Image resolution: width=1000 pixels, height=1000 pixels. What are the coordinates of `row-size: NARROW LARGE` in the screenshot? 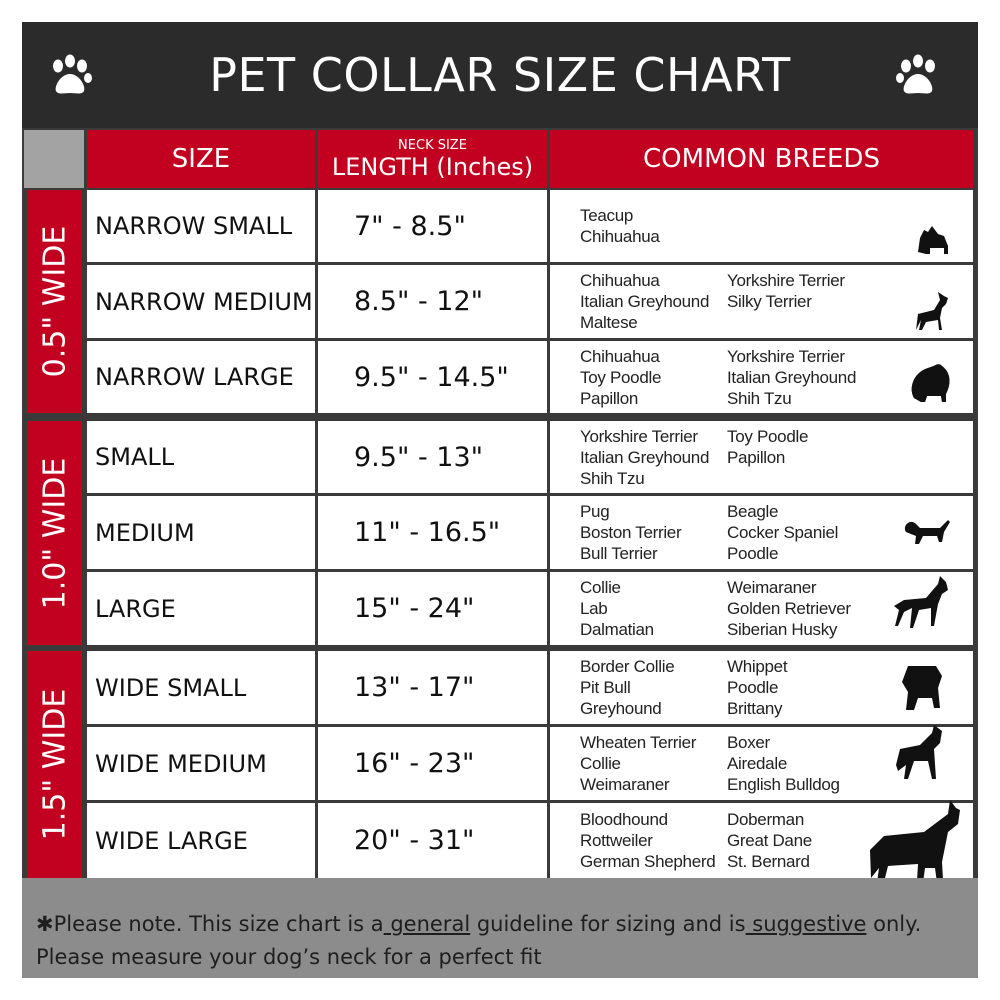 It's located at (201, 377).